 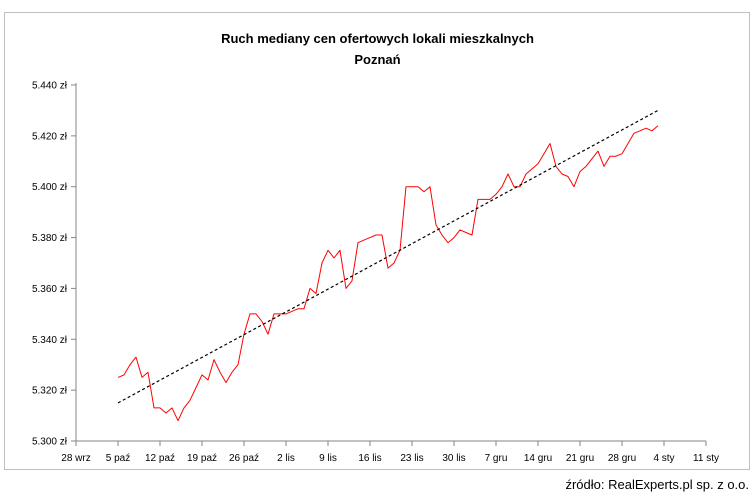 I want to click on x-tick-label: 11 sty, so click(x=706, y=458).